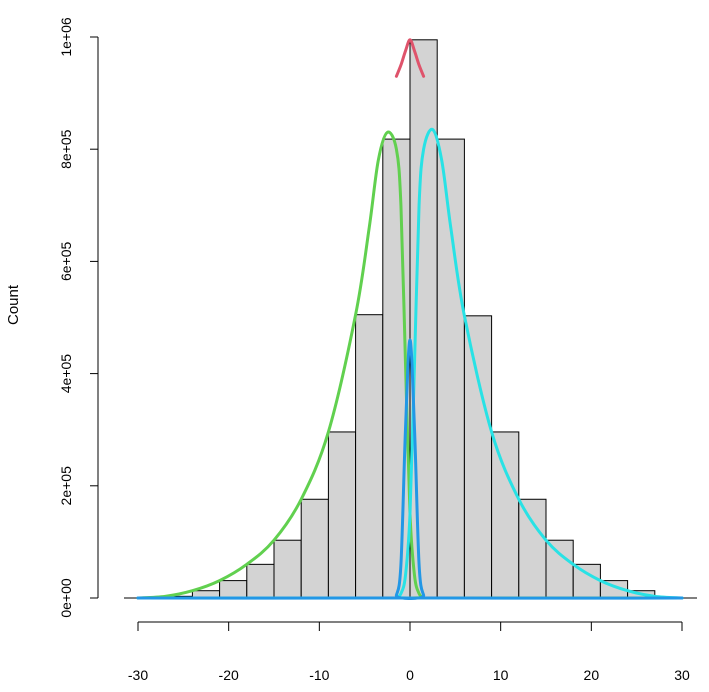 The width and height of the screenshot is (709, 692). I want to click on y-tick-label: 0e+00, so click(66, 598).